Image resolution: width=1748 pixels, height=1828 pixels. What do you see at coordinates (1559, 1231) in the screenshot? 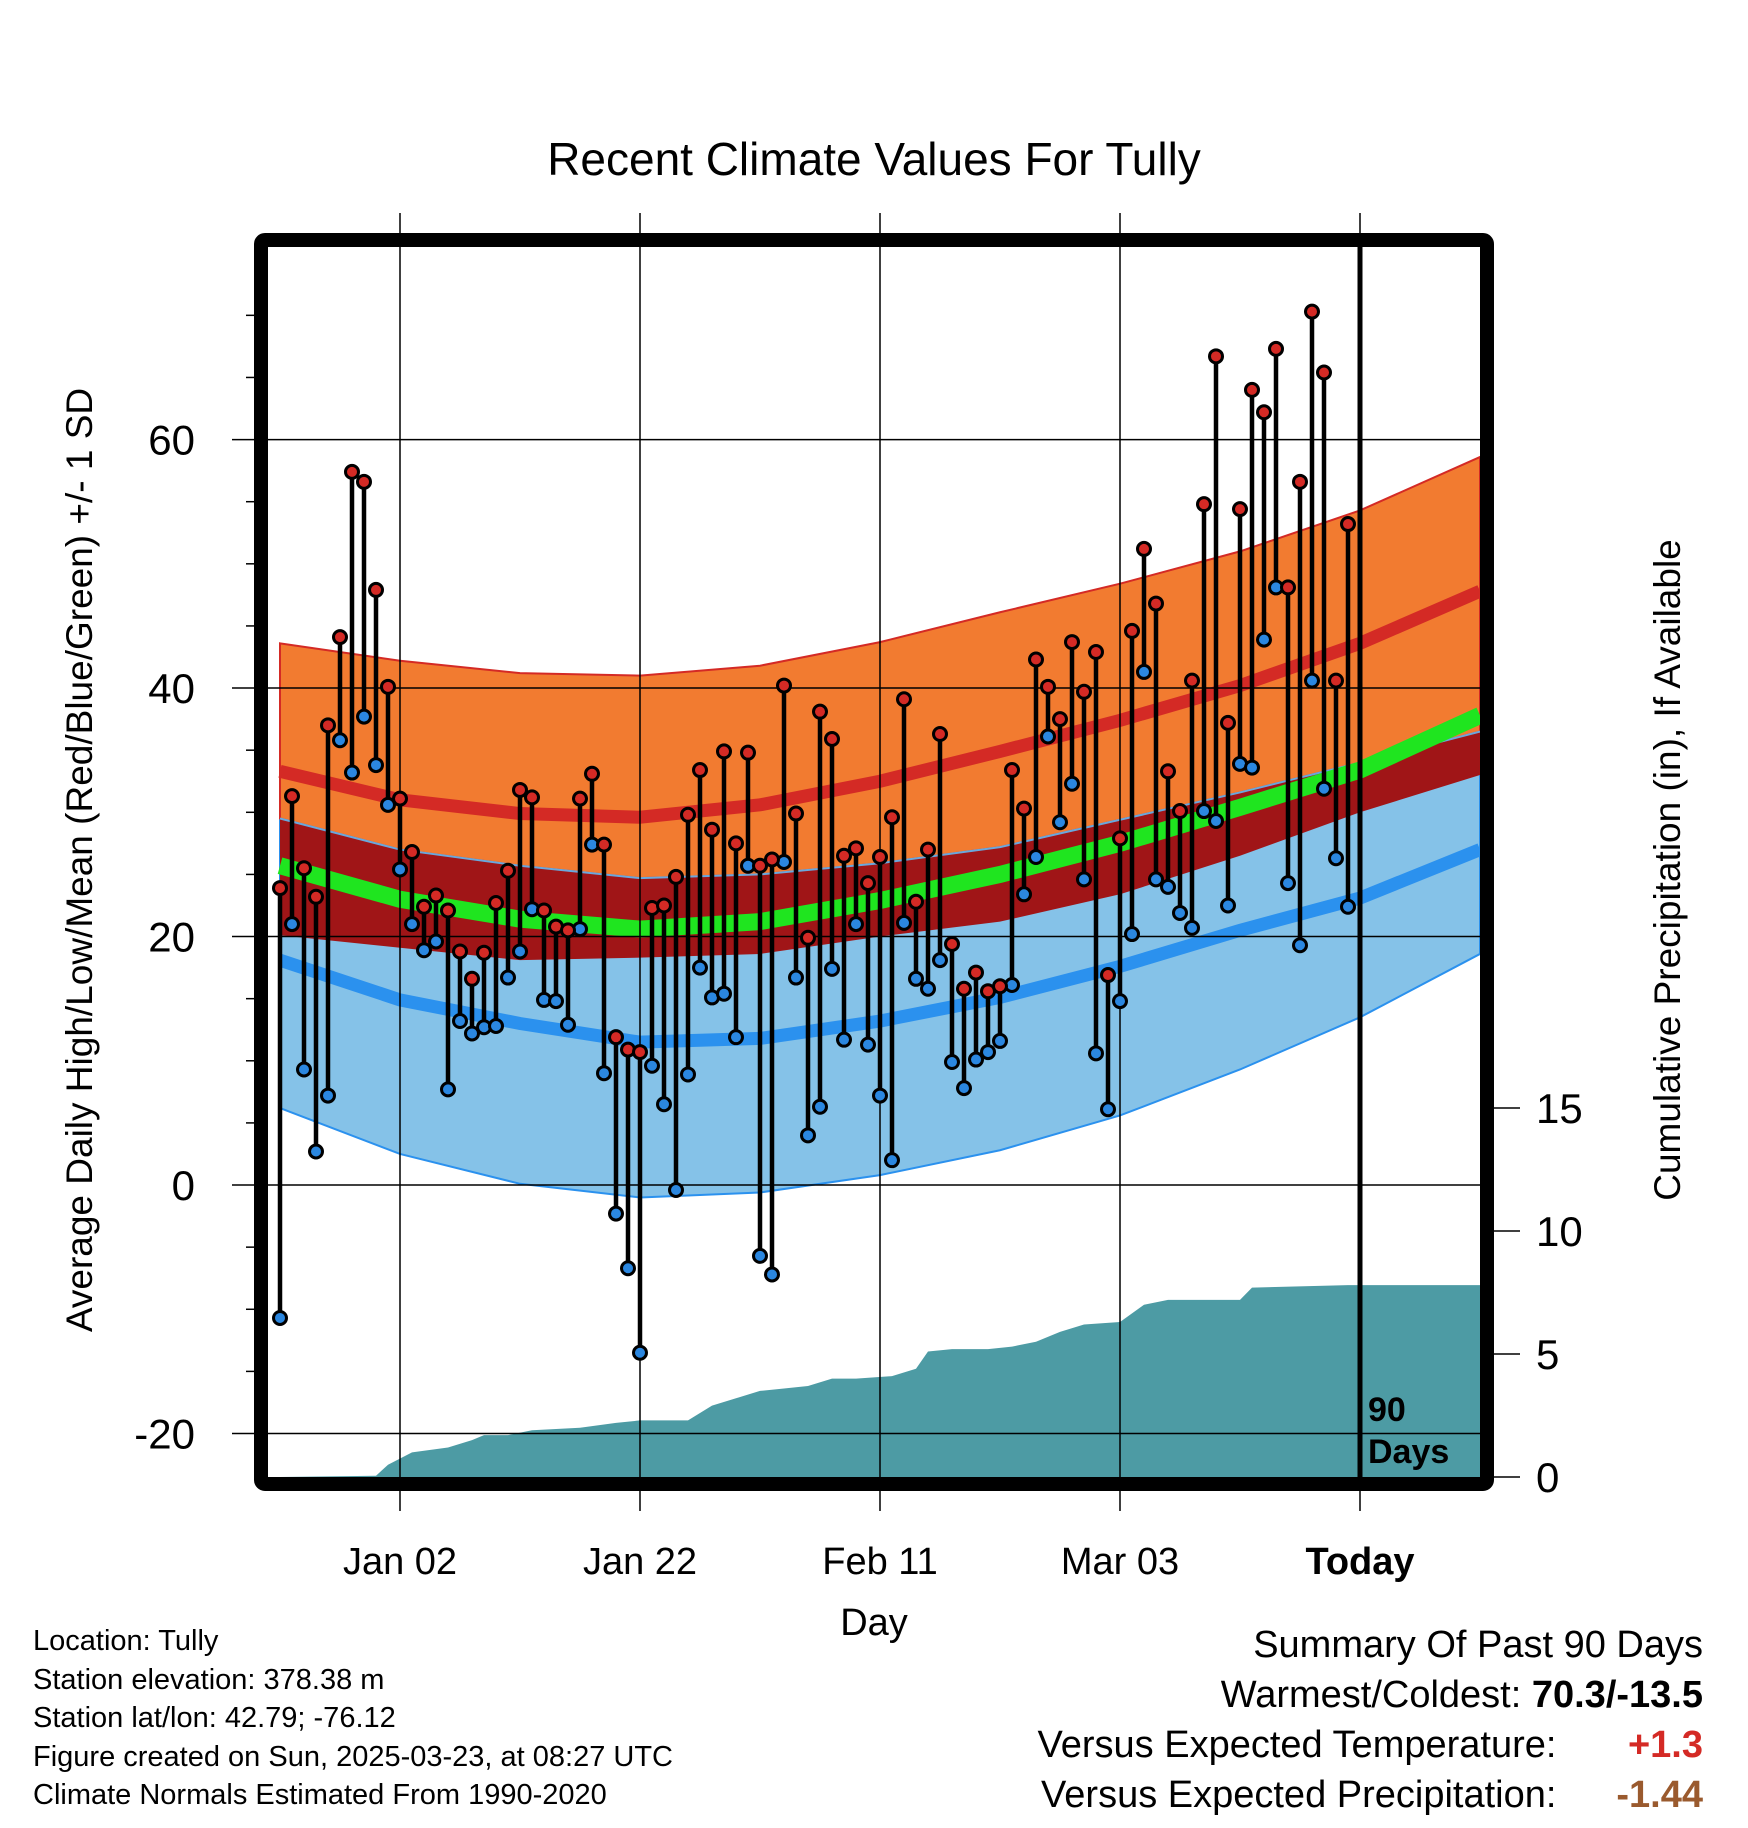
I see `y2-tick-label: 10` at bounding box center [1559, 1231].